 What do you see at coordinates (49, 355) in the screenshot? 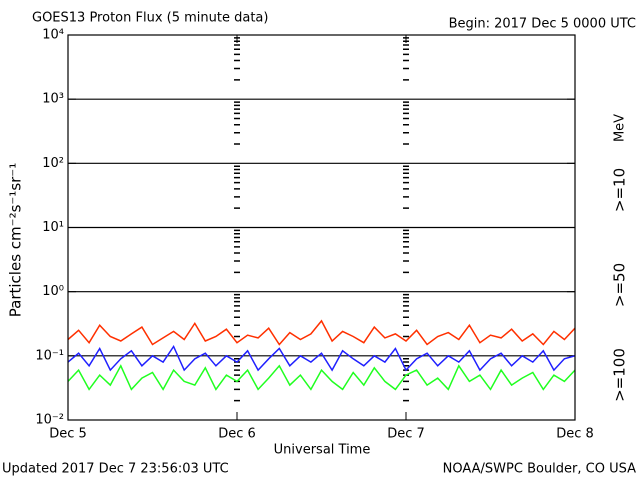
I see `y-tick-label: 10⁻¹` at bounding box center [49, 355].